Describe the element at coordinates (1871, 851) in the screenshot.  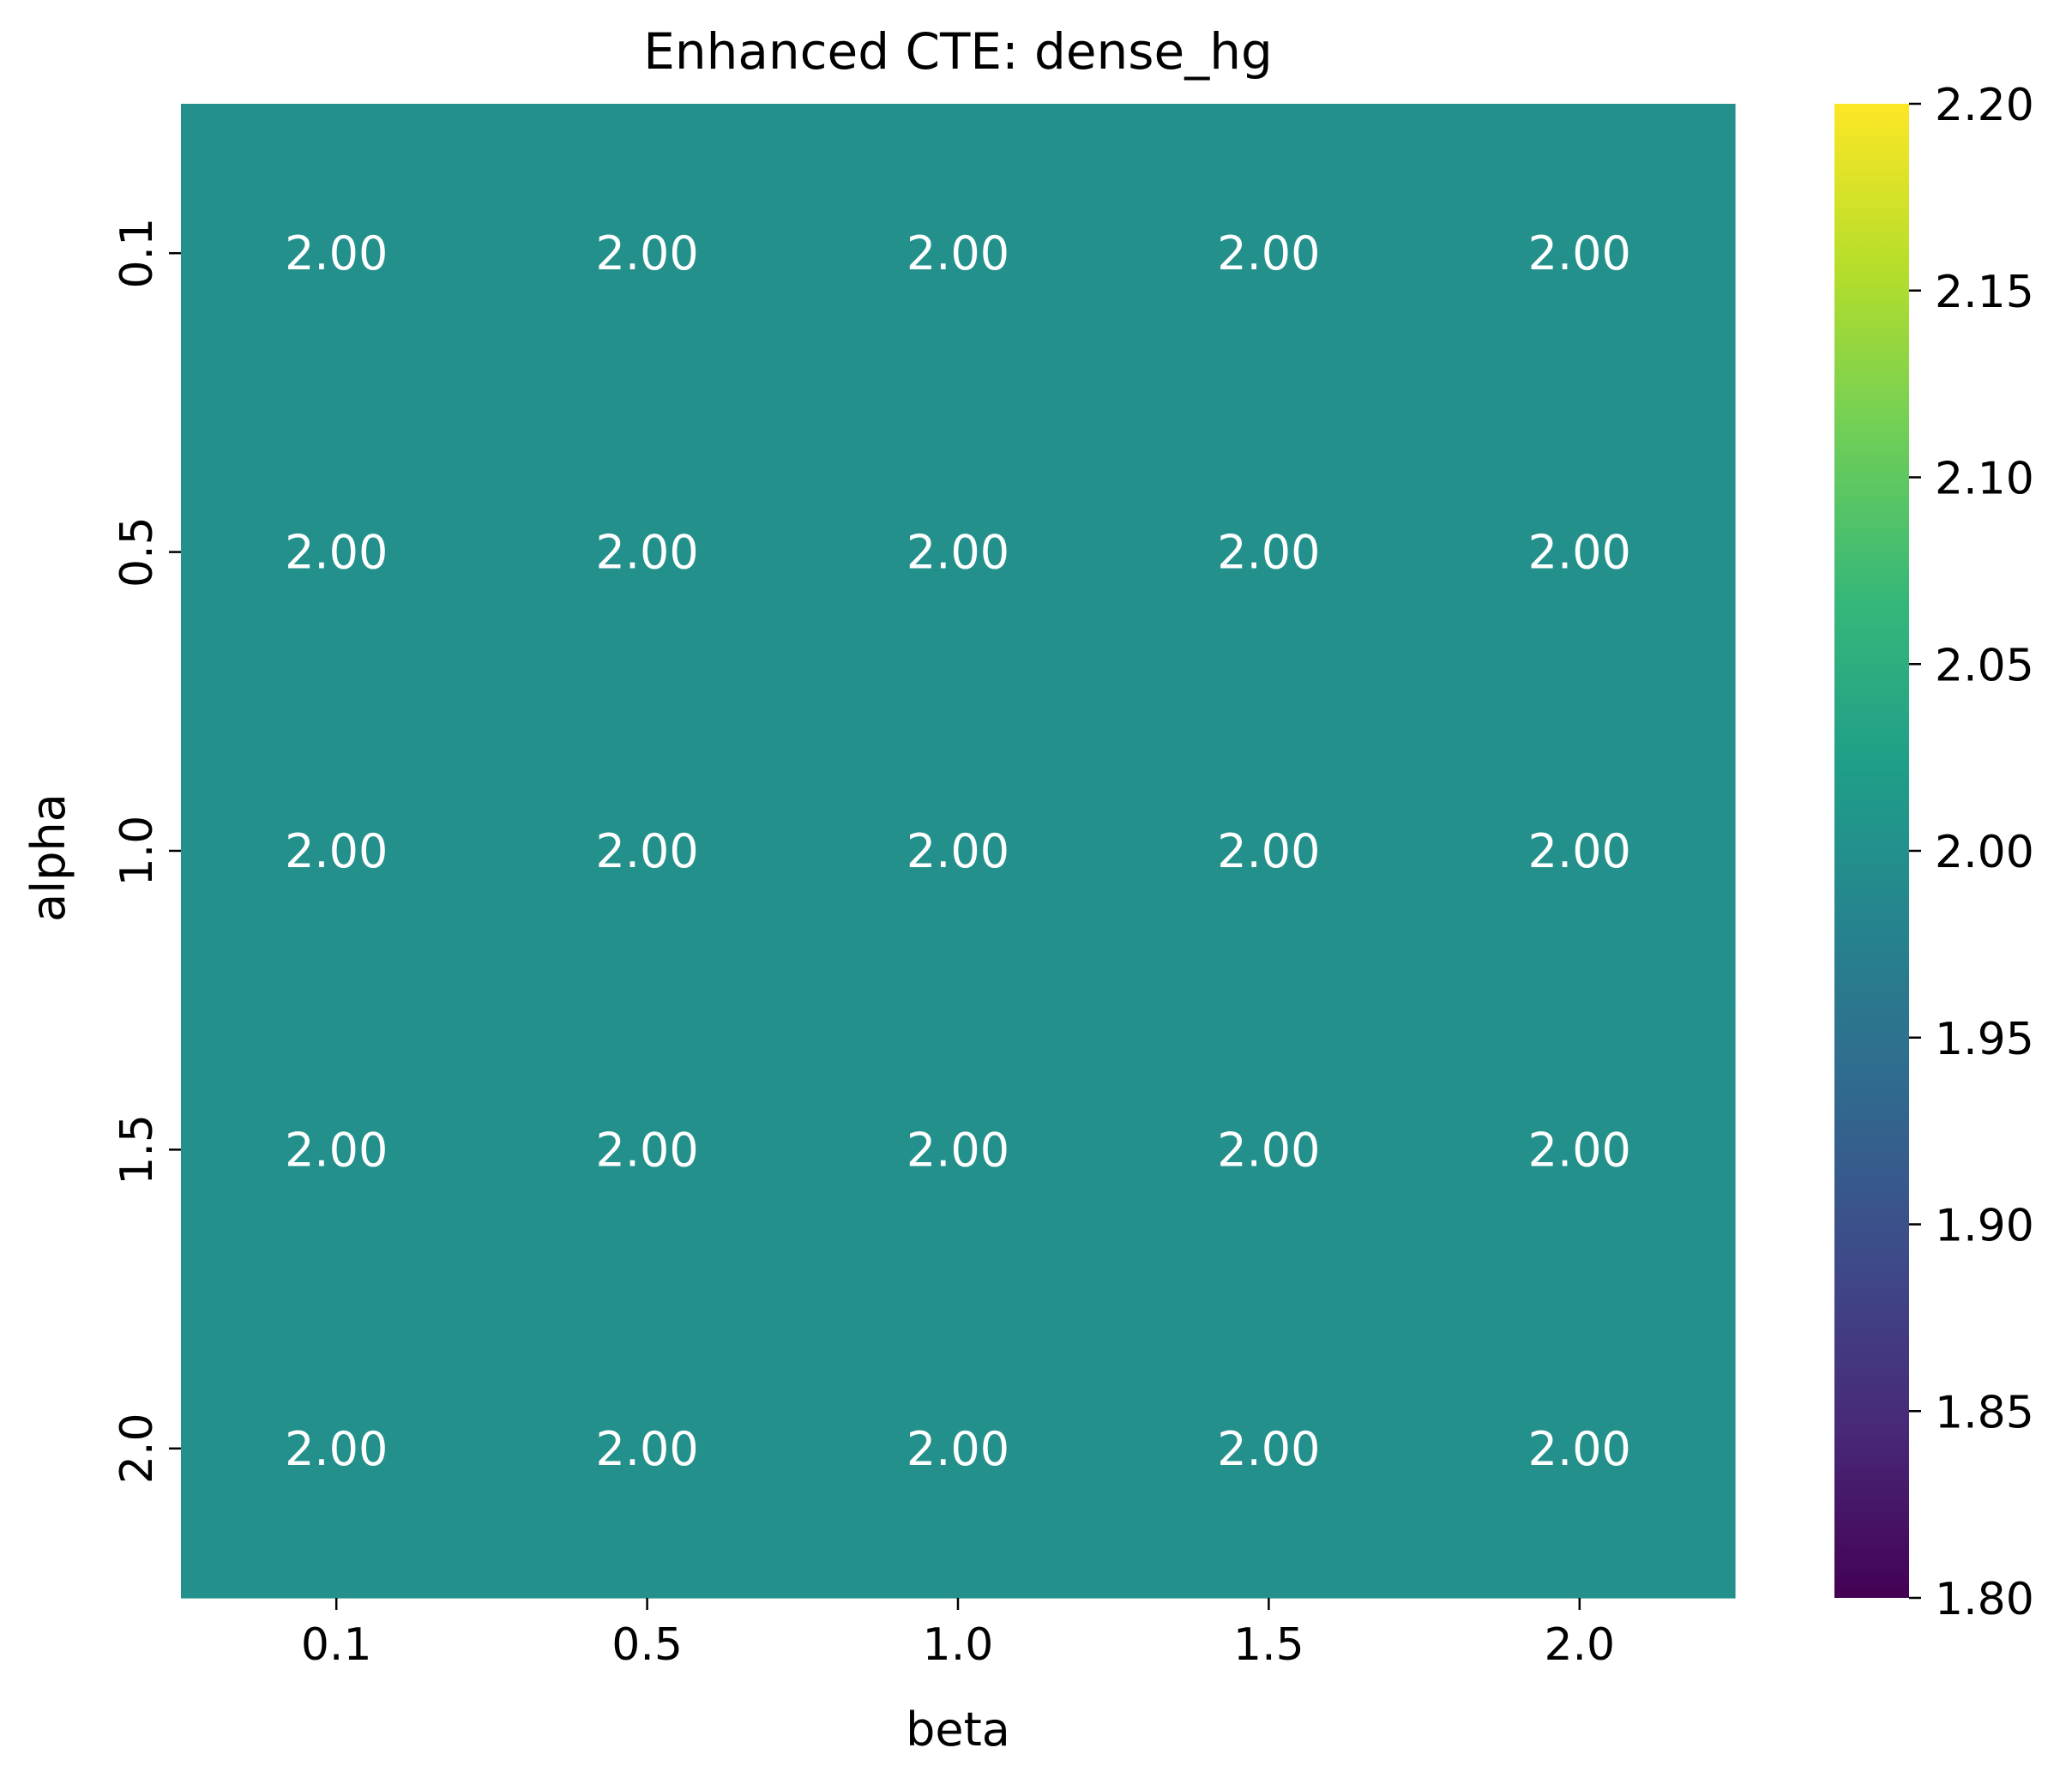
I see `colorbar` at that location.